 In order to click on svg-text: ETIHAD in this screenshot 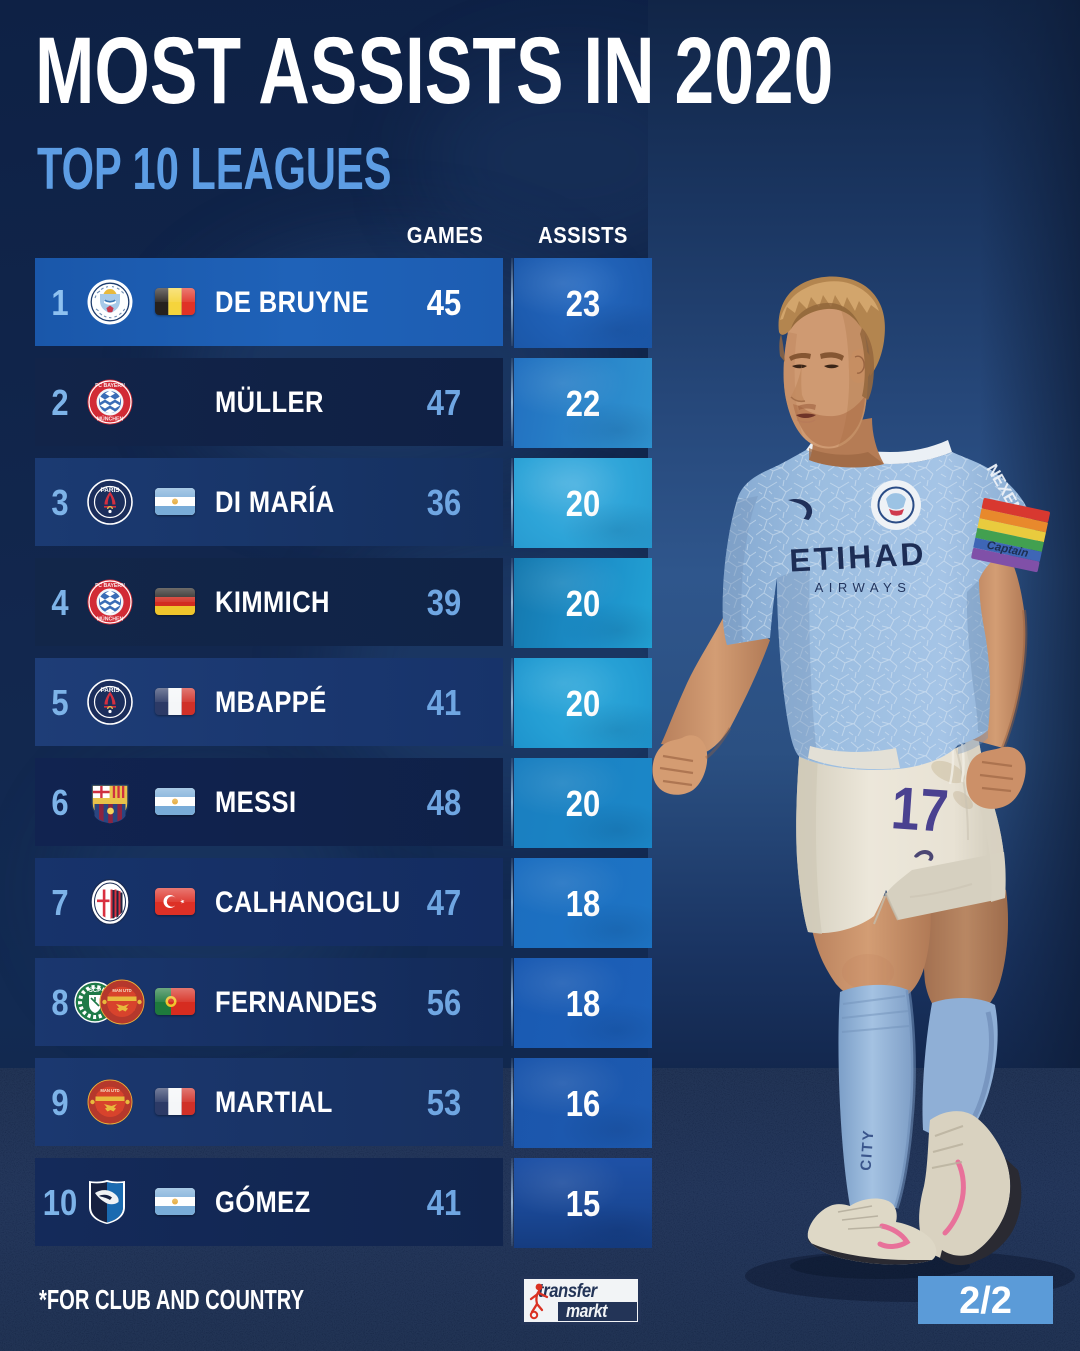, I will do `click(858, 556)`.